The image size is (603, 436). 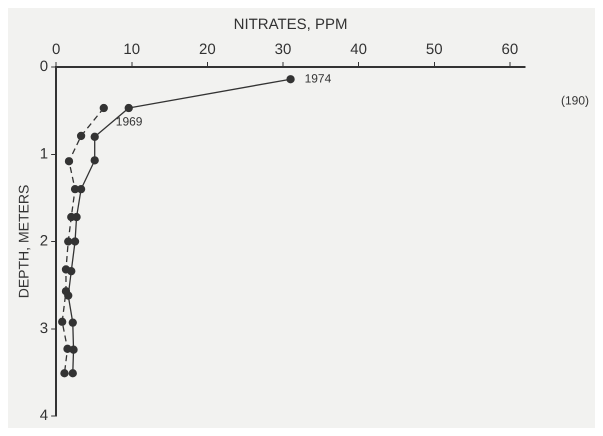 What do you see at coordinates (56, 49) in the screenshot?
I see `x-tick-label: 0` at bounding box center [56, 49].